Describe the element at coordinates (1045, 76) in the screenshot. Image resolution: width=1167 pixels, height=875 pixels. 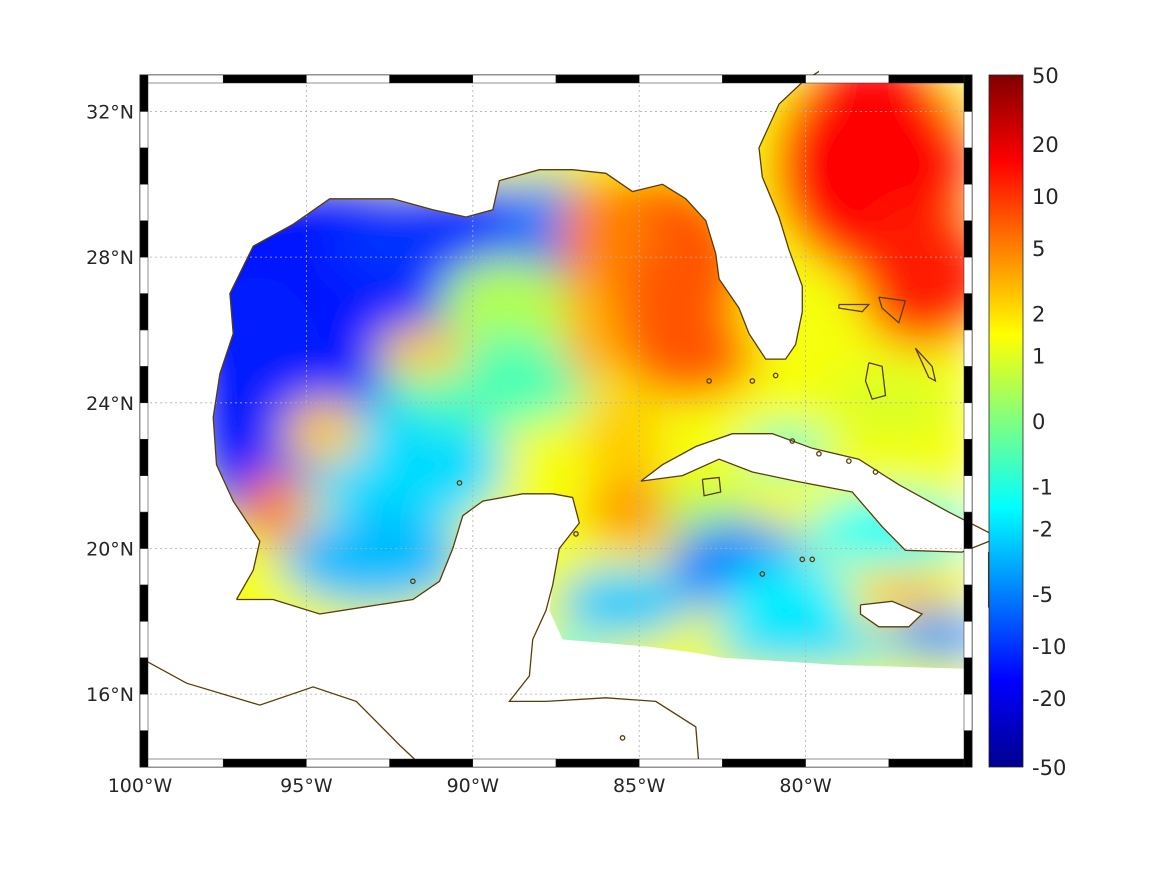
I see `colorbar-tick-label: 50` at that location.